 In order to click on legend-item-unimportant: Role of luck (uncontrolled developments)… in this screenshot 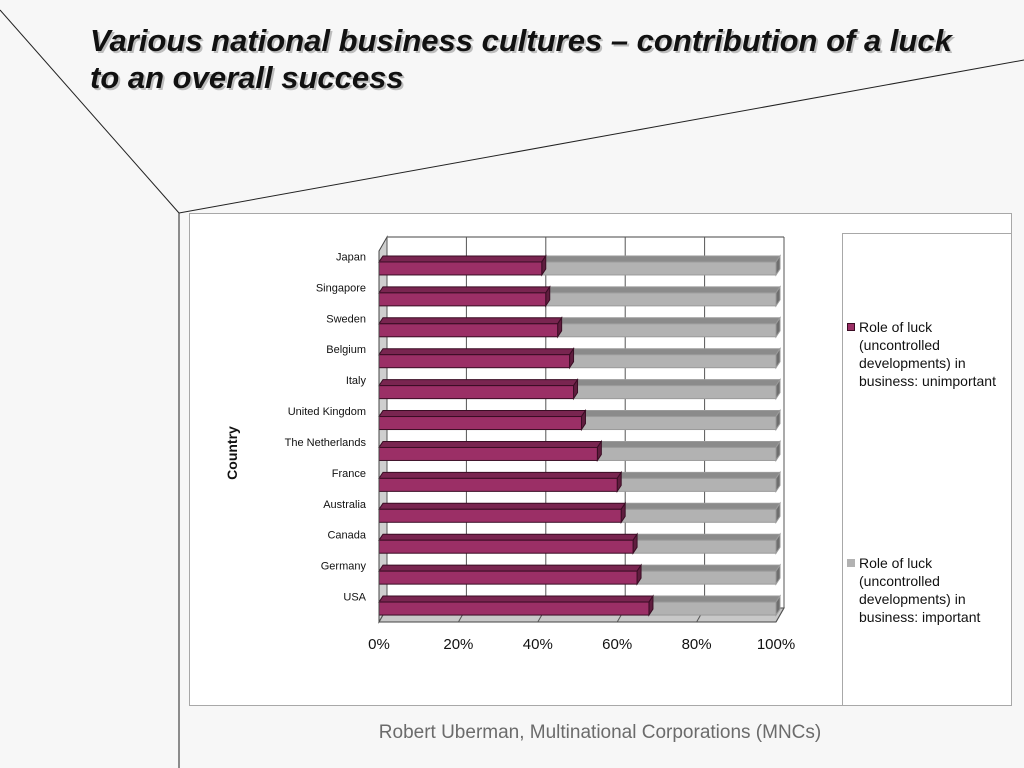, I will do `click(929, 354)`.